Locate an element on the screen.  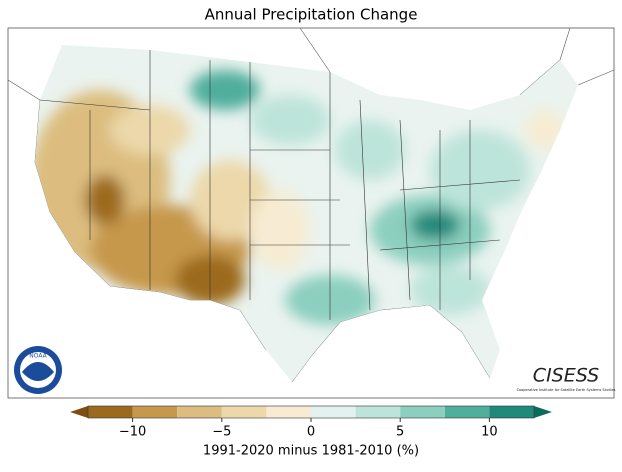
noaa-logo: NOAA is located at coordinates (38, 370).